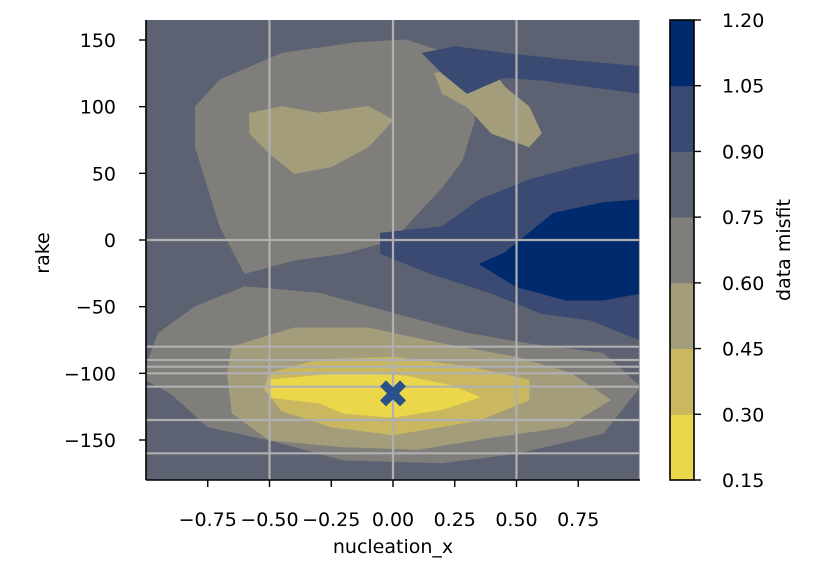  Describe the element at coordinates (269, 520) in the screenshot. I see `x-tick-label-1: −0.50` at that location.